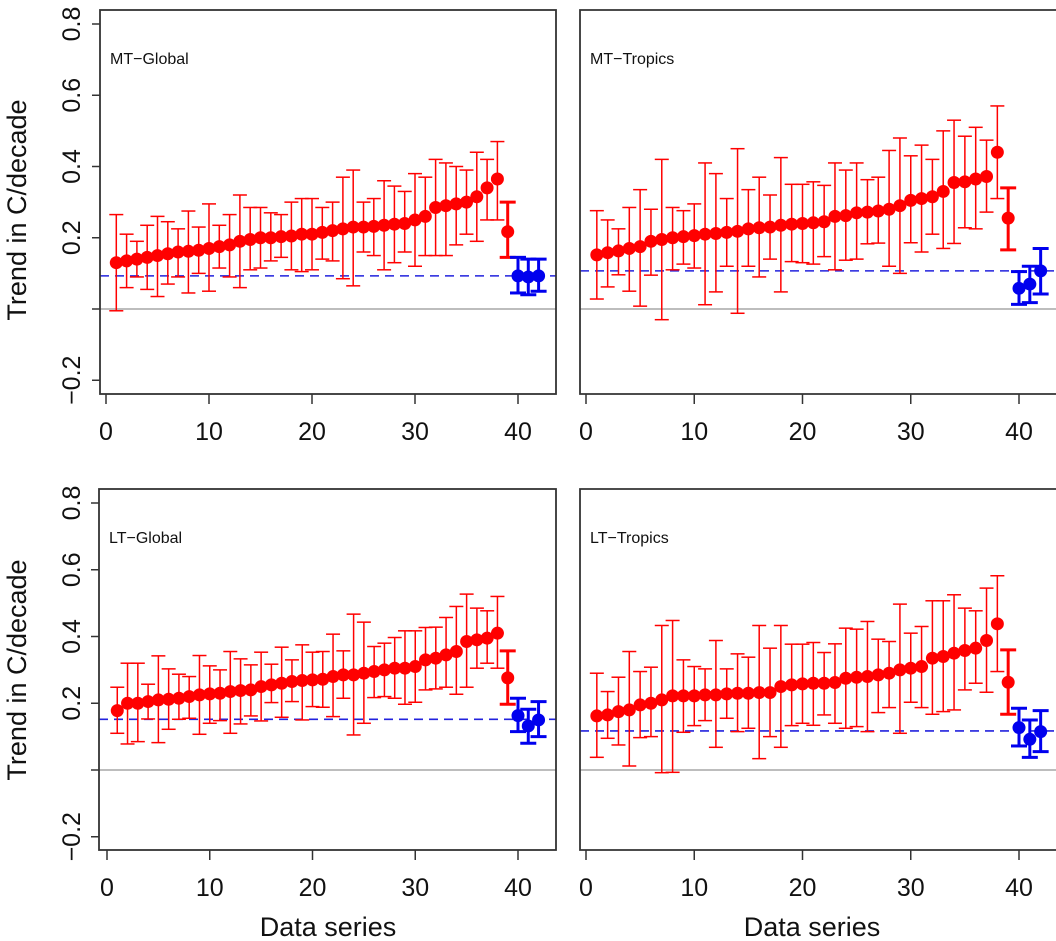 This screenshot has width=1056, height=941. What do you see at coordinates (72, 503) in the screenshot?
I see `y-tick-label: 0.8` at bounding box center [72, 503].